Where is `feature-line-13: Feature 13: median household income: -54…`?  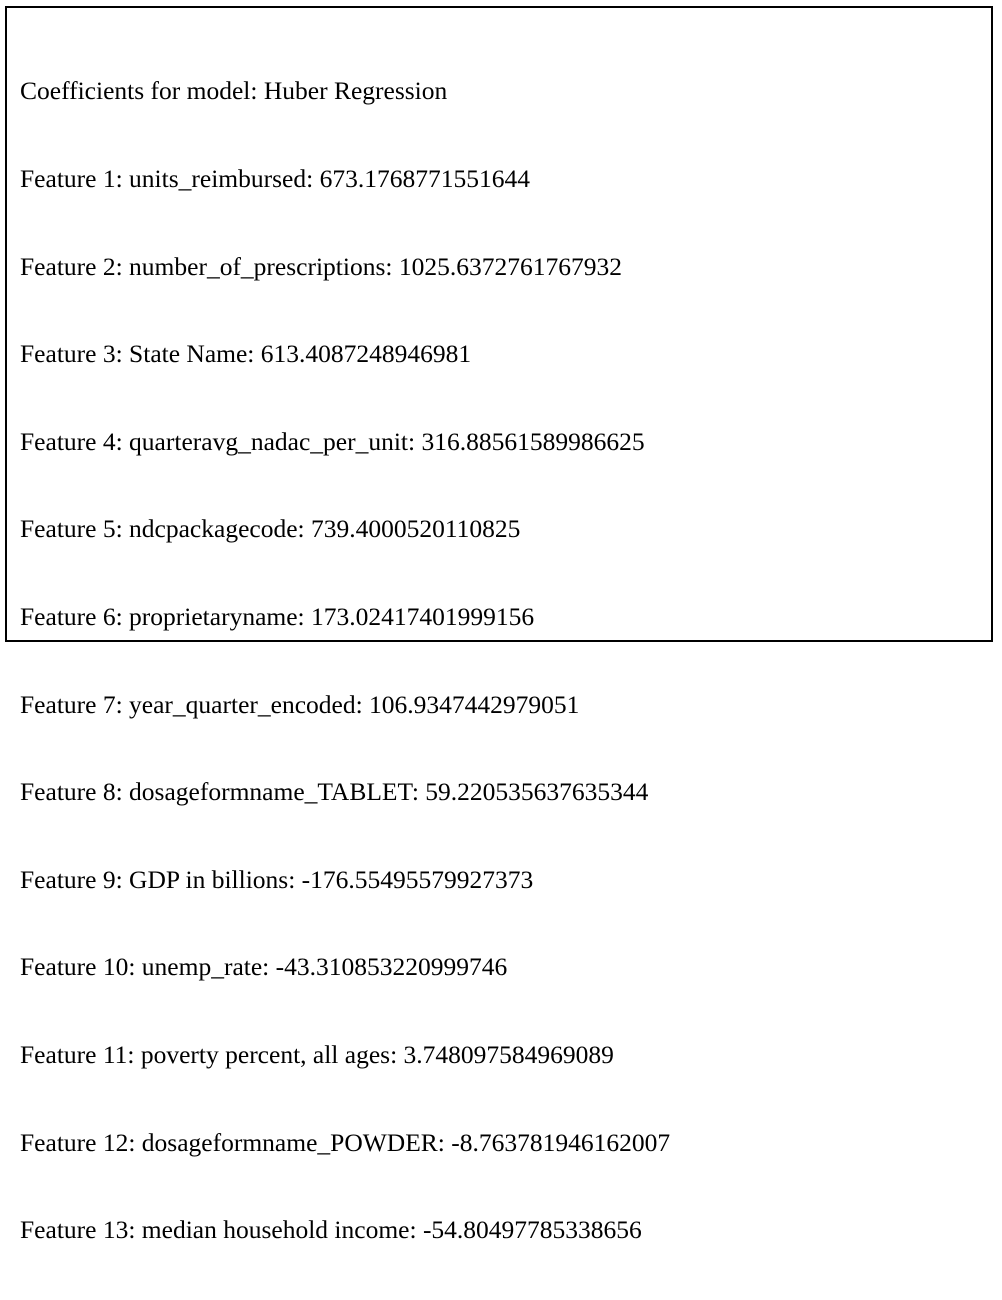
feature-line-13: Feature 13: median household income: -54… is located at coordinates (331, 1230).